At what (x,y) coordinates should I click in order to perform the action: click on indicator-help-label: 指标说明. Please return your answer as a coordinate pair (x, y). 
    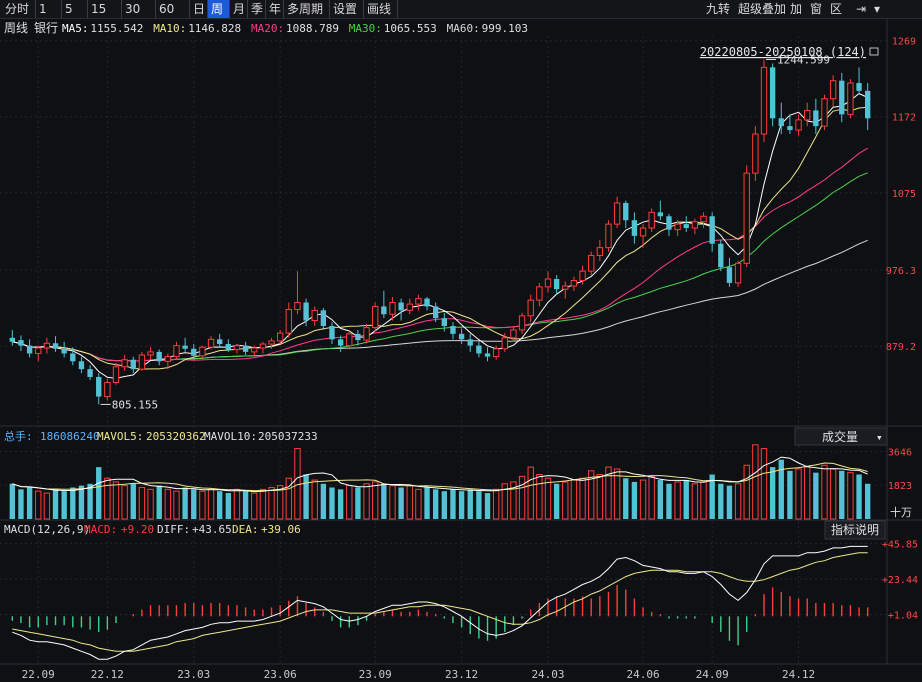
    Looking at the image, I should click on (855, 529).